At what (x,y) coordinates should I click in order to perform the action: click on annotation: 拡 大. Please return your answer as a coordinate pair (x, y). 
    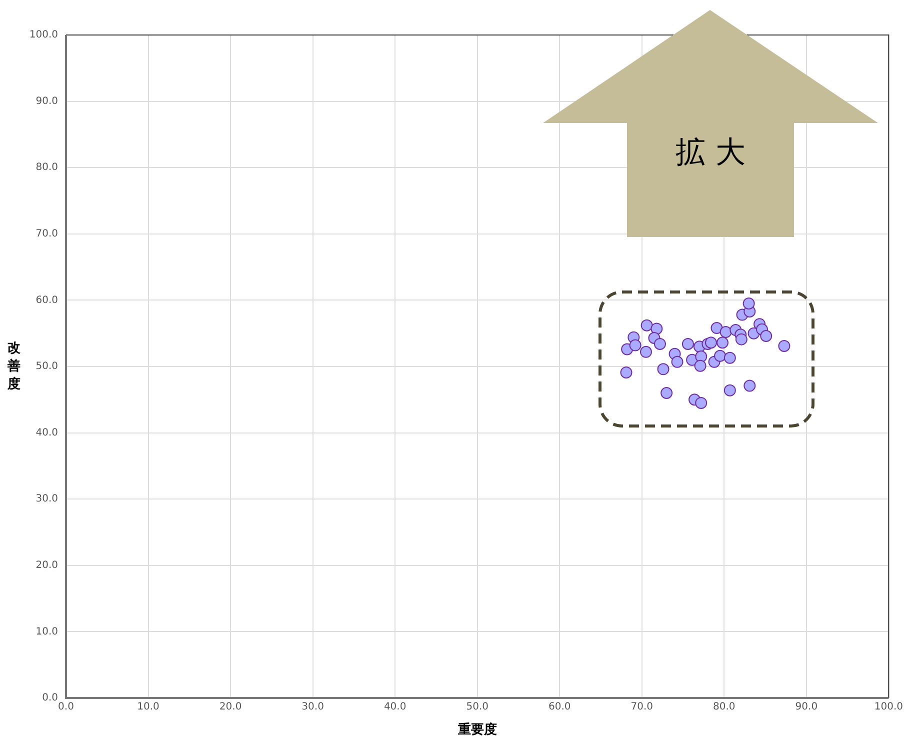
    Looking at the image, I should click on (710, 153).